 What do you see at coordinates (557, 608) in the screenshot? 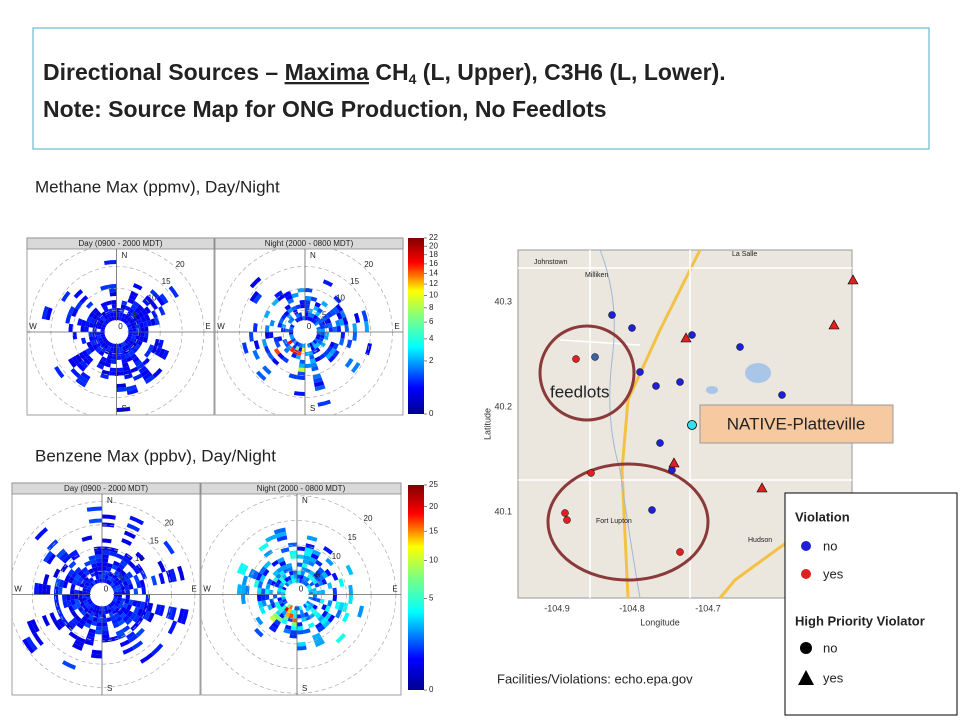
I see `lon-tick: -104.9` at bounding box center [557, 608].